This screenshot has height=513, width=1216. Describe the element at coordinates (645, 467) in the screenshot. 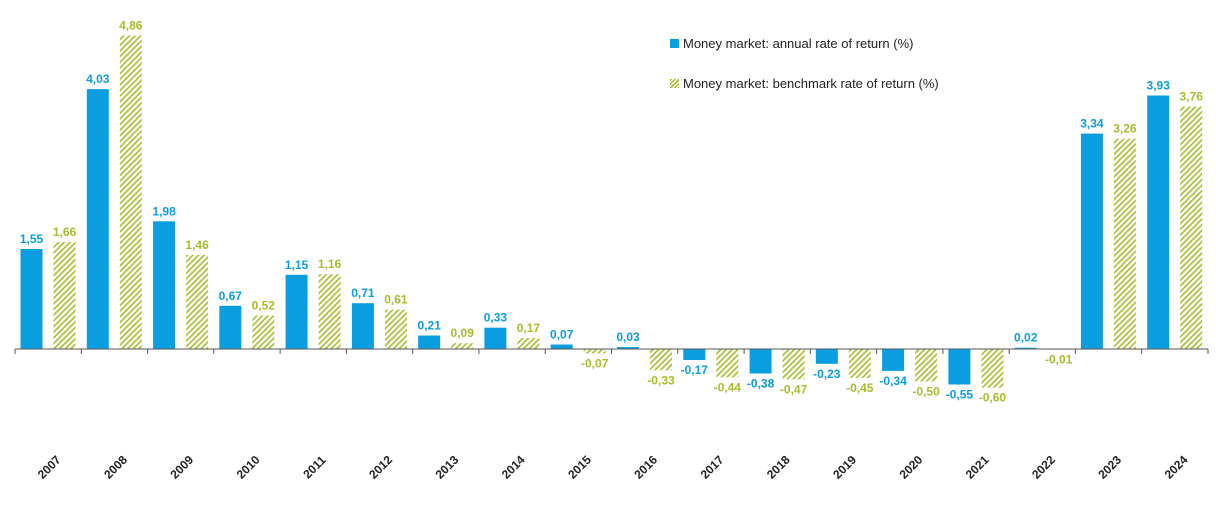

I see `x-tick-label-2016: 2016` at that location.